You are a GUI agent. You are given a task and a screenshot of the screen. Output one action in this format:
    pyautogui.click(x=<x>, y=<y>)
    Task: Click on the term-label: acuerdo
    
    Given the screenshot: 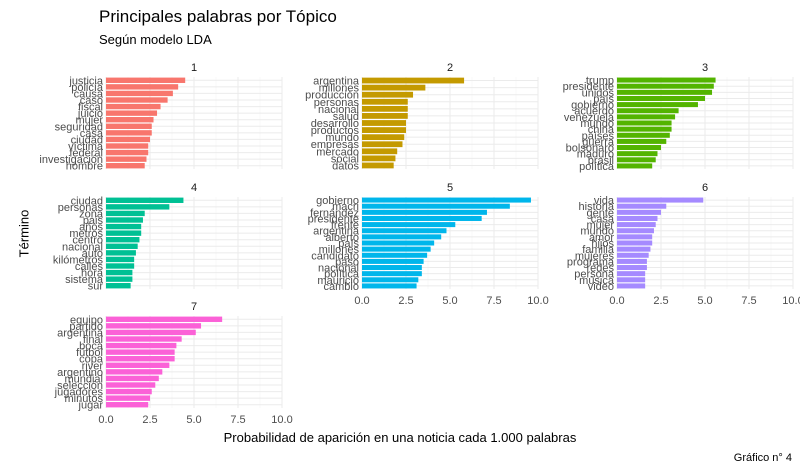 What is the action you would take?
    pyautogui.click(x=594, y=112)
    